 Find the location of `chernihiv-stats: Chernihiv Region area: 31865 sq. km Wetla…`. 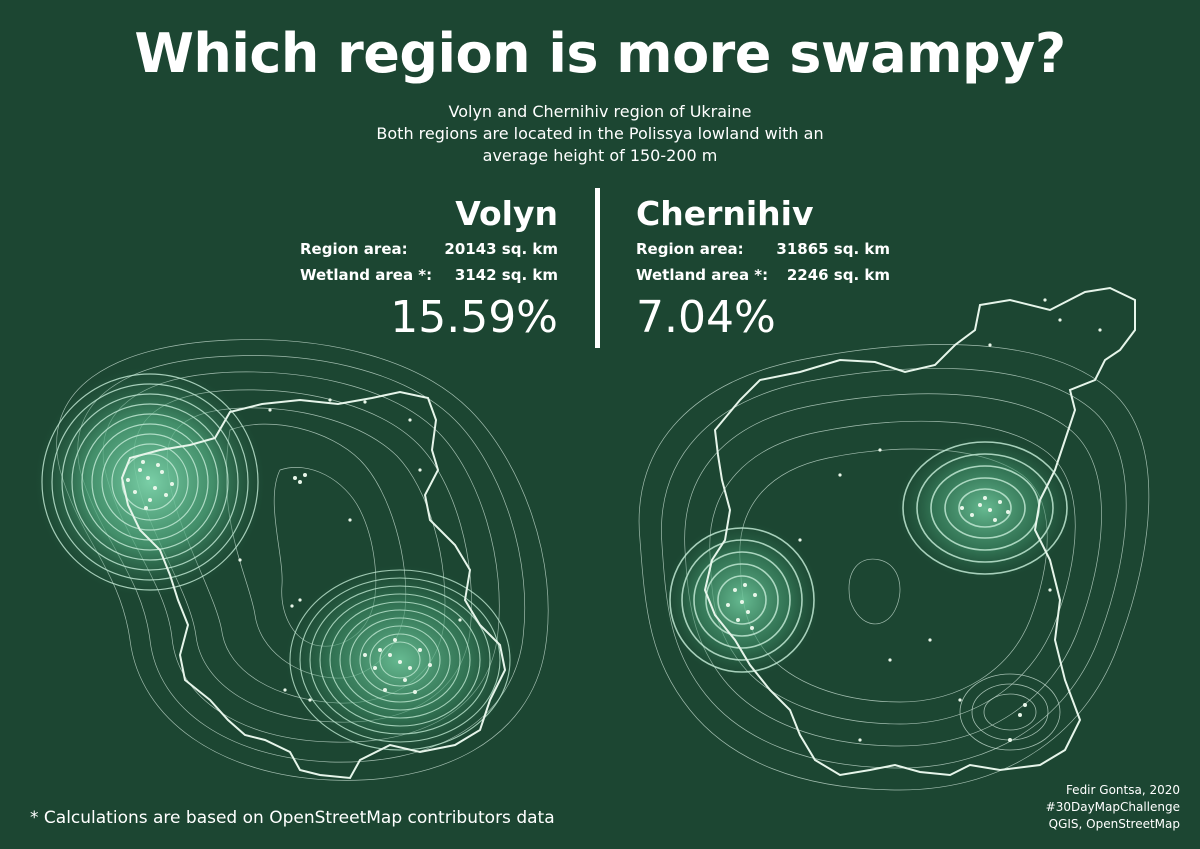

chernihiv-stats: Chernihiv Region area: 31865 sq. km Wetla… is located at coordinates (763, 270).